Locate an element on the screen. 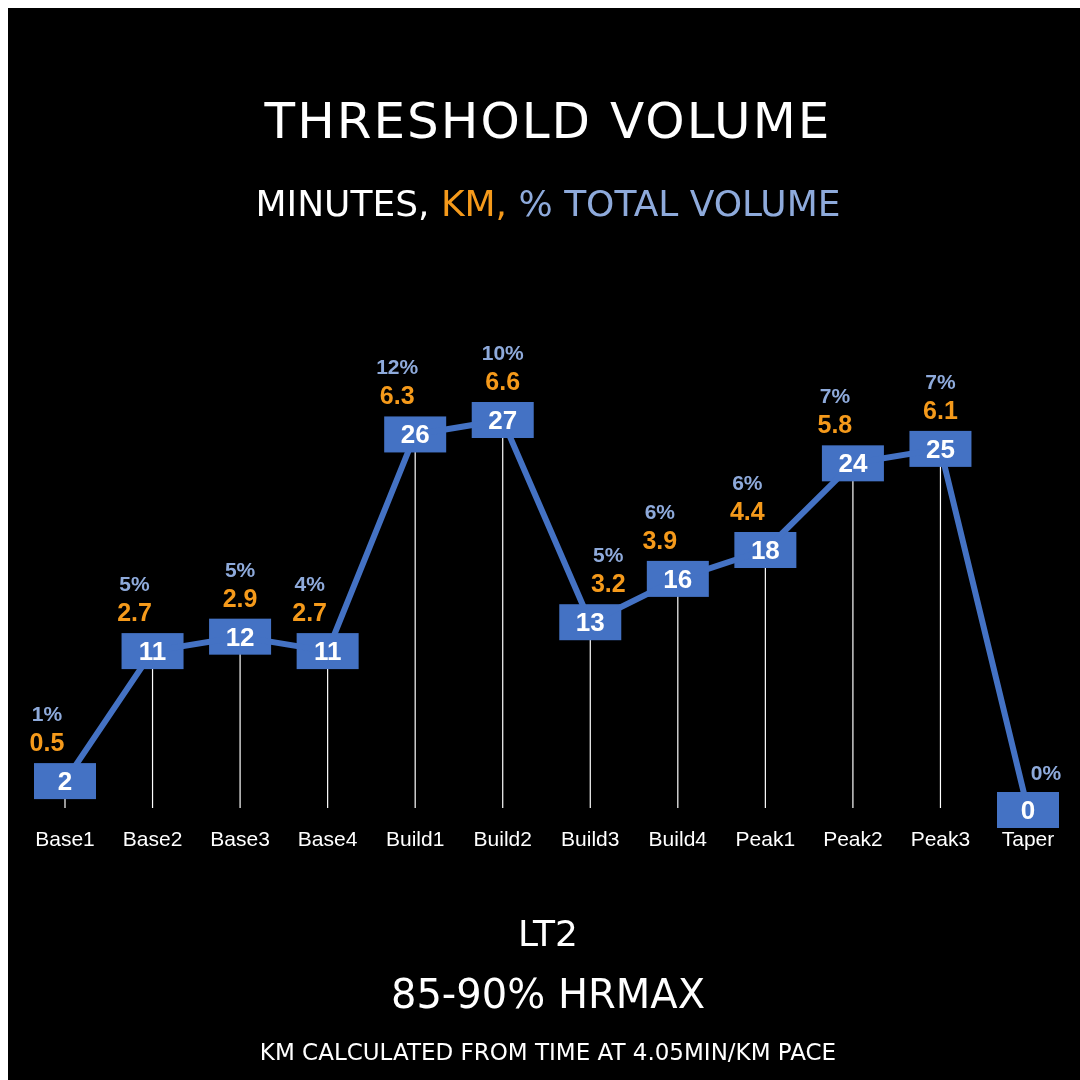  data-label: 12 is located at coordinates (240, 636).